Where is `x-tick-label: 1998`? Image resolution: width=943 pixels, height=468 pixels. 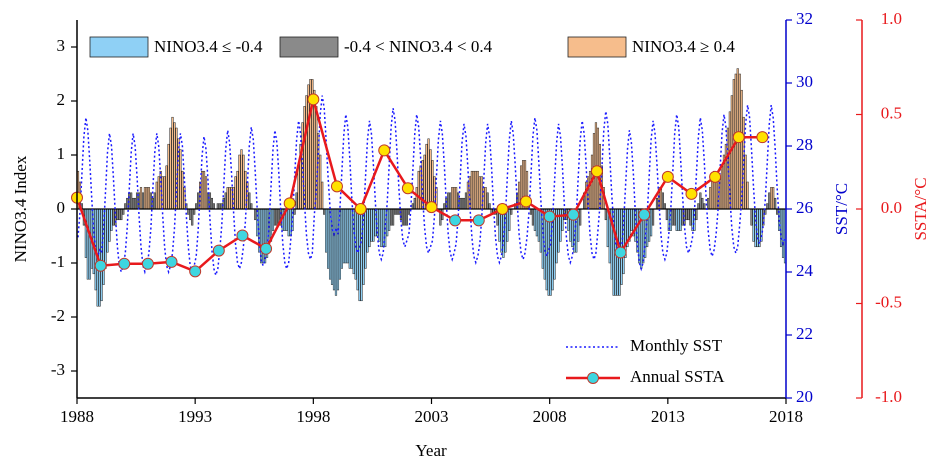
x-tick-label: 1998 is located at coordinates (313, 416).